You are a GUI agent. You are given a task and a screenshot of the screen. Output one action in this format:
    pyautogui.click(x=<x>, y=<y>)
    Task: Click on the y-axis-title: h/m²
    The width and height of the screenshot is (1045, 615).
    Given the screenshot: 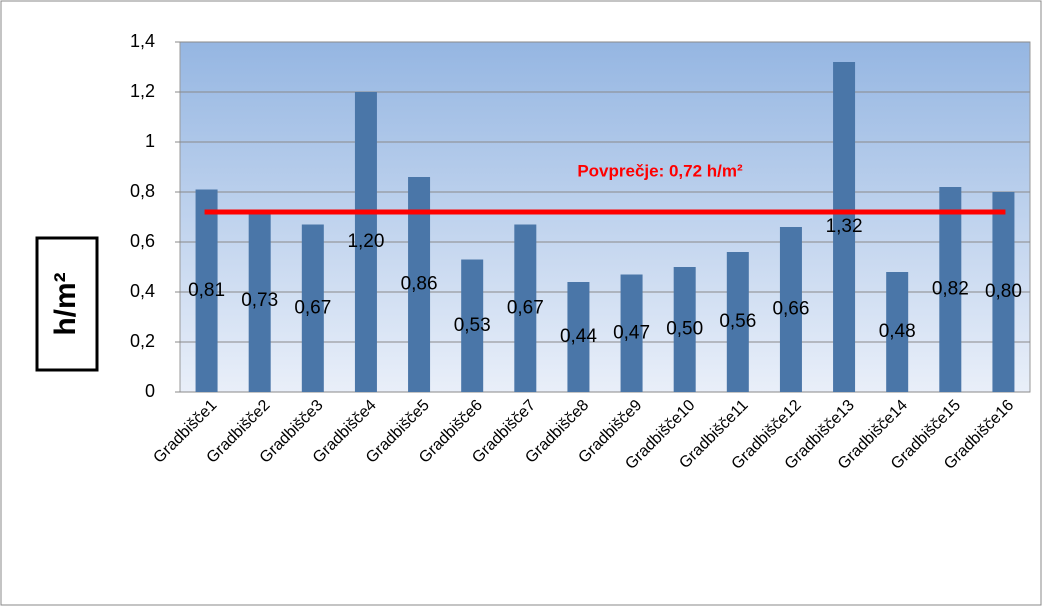 What is the action you would take?
    pyautogui.click(x=65, y=303)
    